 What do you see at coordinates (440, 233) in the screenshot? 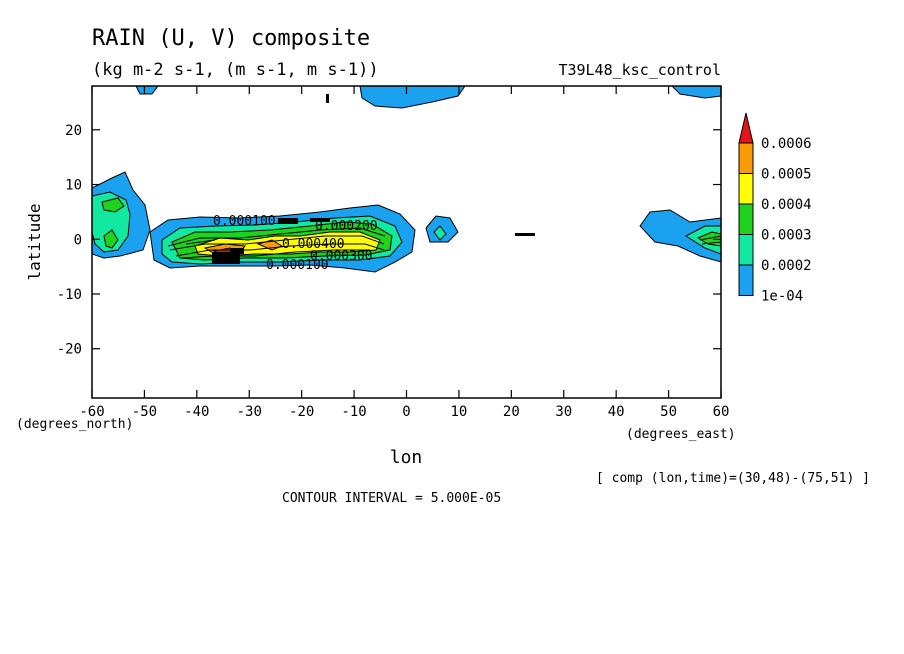
I see `contour-small-cell-teal` at bounding box center [440, 233].